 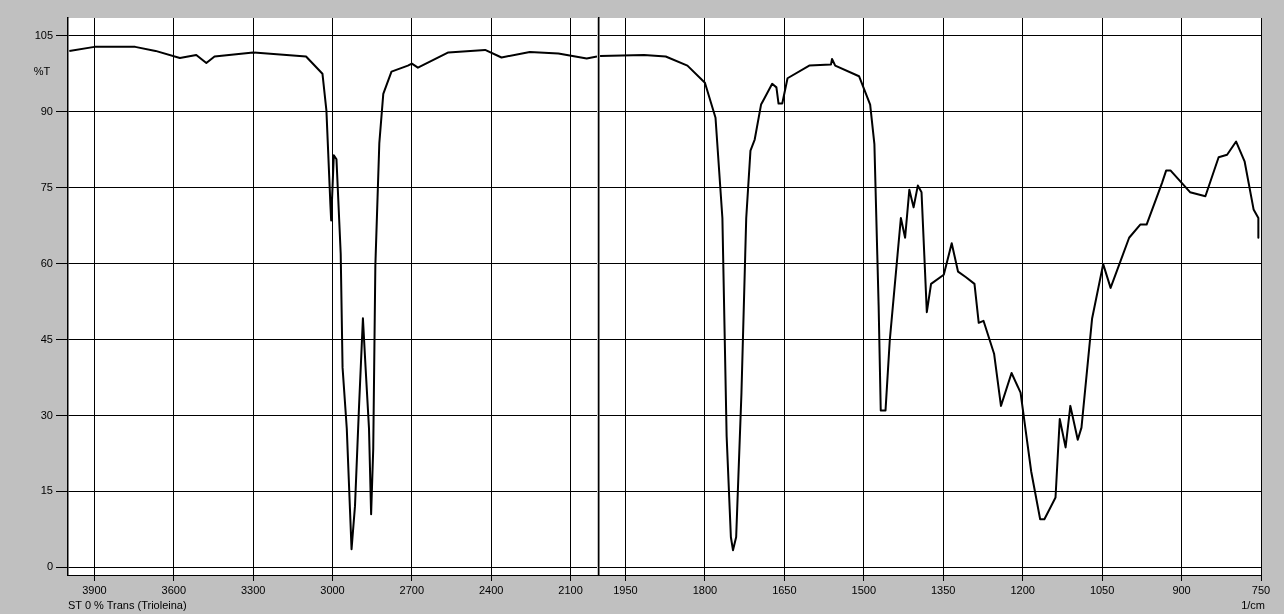 What do you see at coordinates (784, 589) in the screenshot?
I see `x-tick-label: 1650` at bounding box center [784, 589].